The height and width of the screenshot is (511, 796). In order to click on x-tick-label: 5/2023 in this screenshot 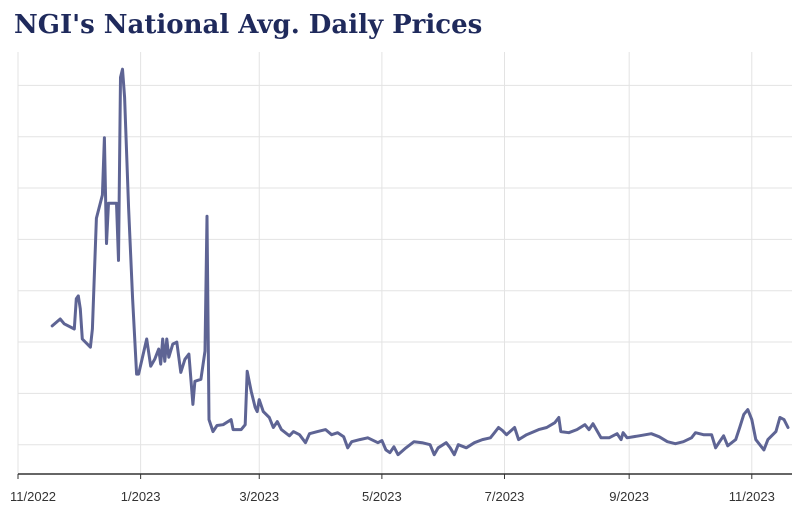, I will do `click(382, 496)`.